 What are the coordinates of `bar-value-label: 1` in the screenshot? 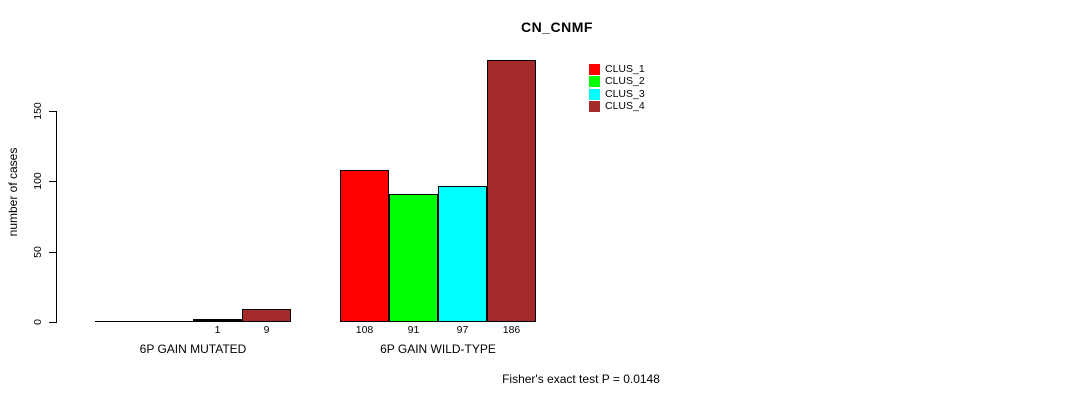 It's located at (217, 330).